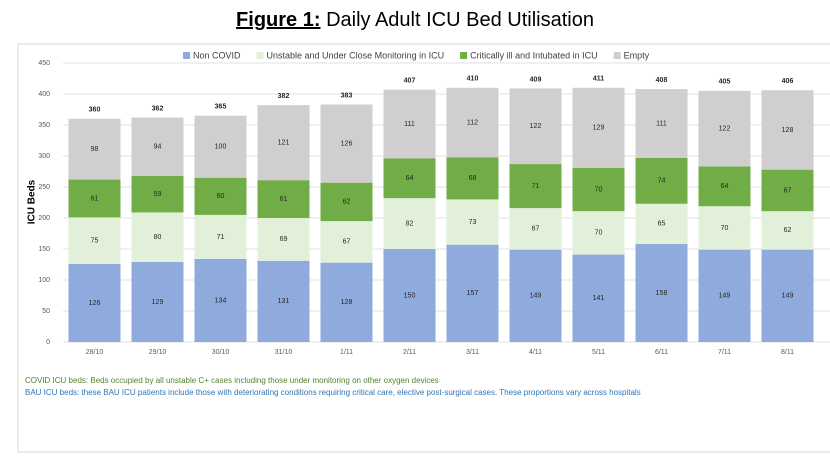 This screenshot has height=468, width=830. I want to click on y-tick-label: 200, so click(44, 218).